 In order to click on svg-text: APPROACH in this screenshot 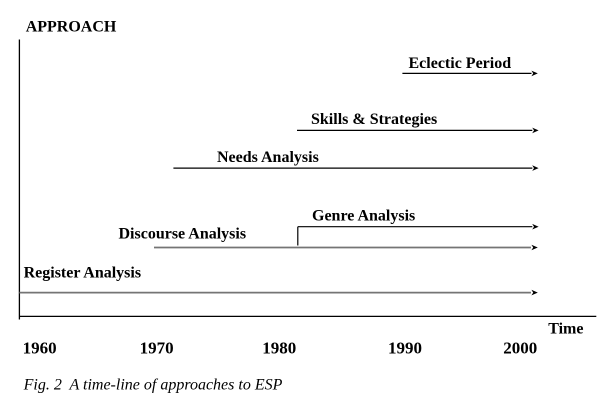, I will do `click(71, 26)`.